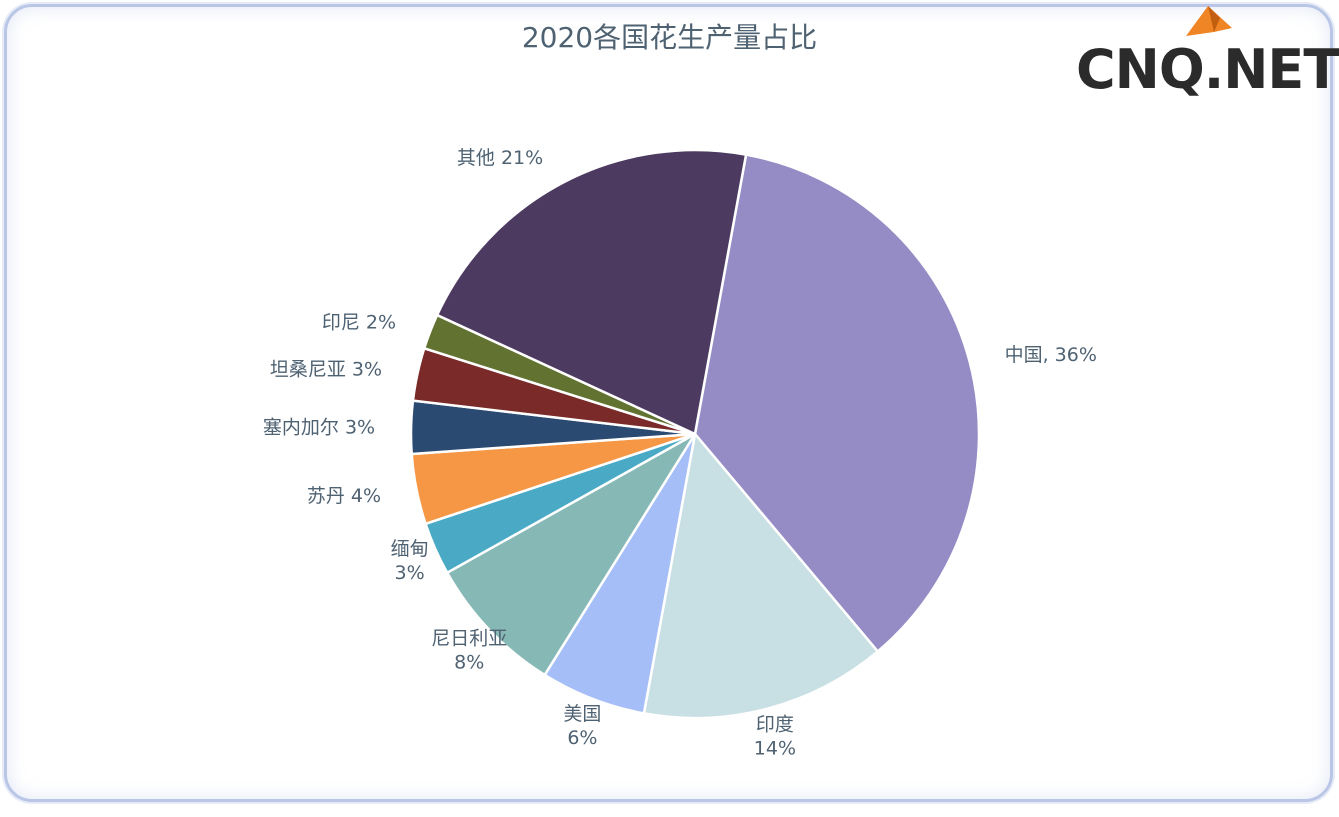  I want to click on pie-label-1: 印度 14%, so click(775, 737).